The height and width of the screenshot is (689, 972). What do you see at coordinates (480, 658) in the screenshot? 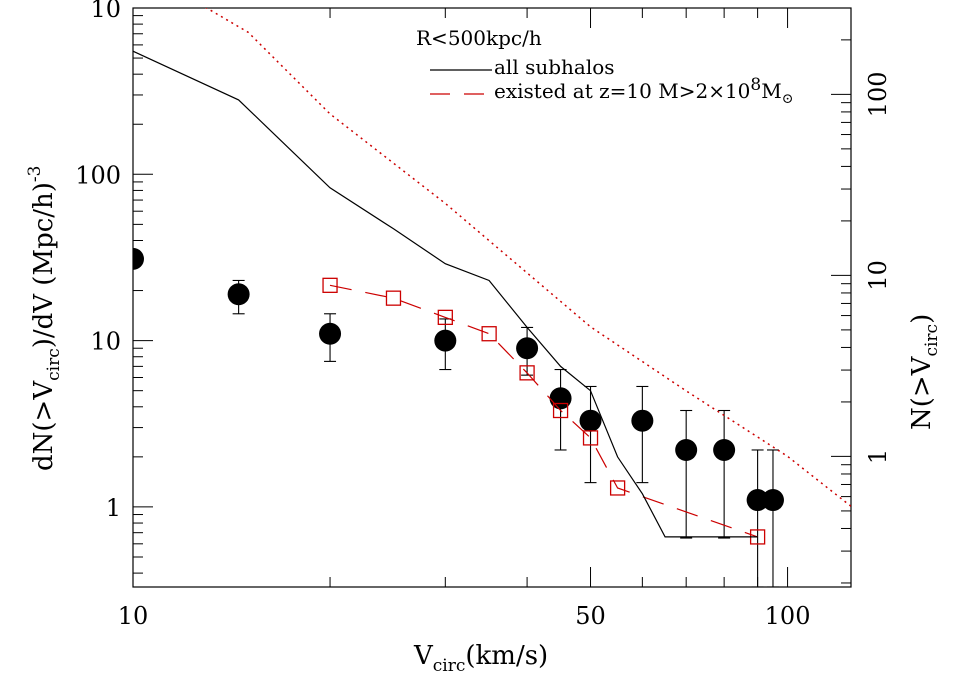
I see `x-axis-label: Vcirc(km/s)` at bounding box center [480, 658].